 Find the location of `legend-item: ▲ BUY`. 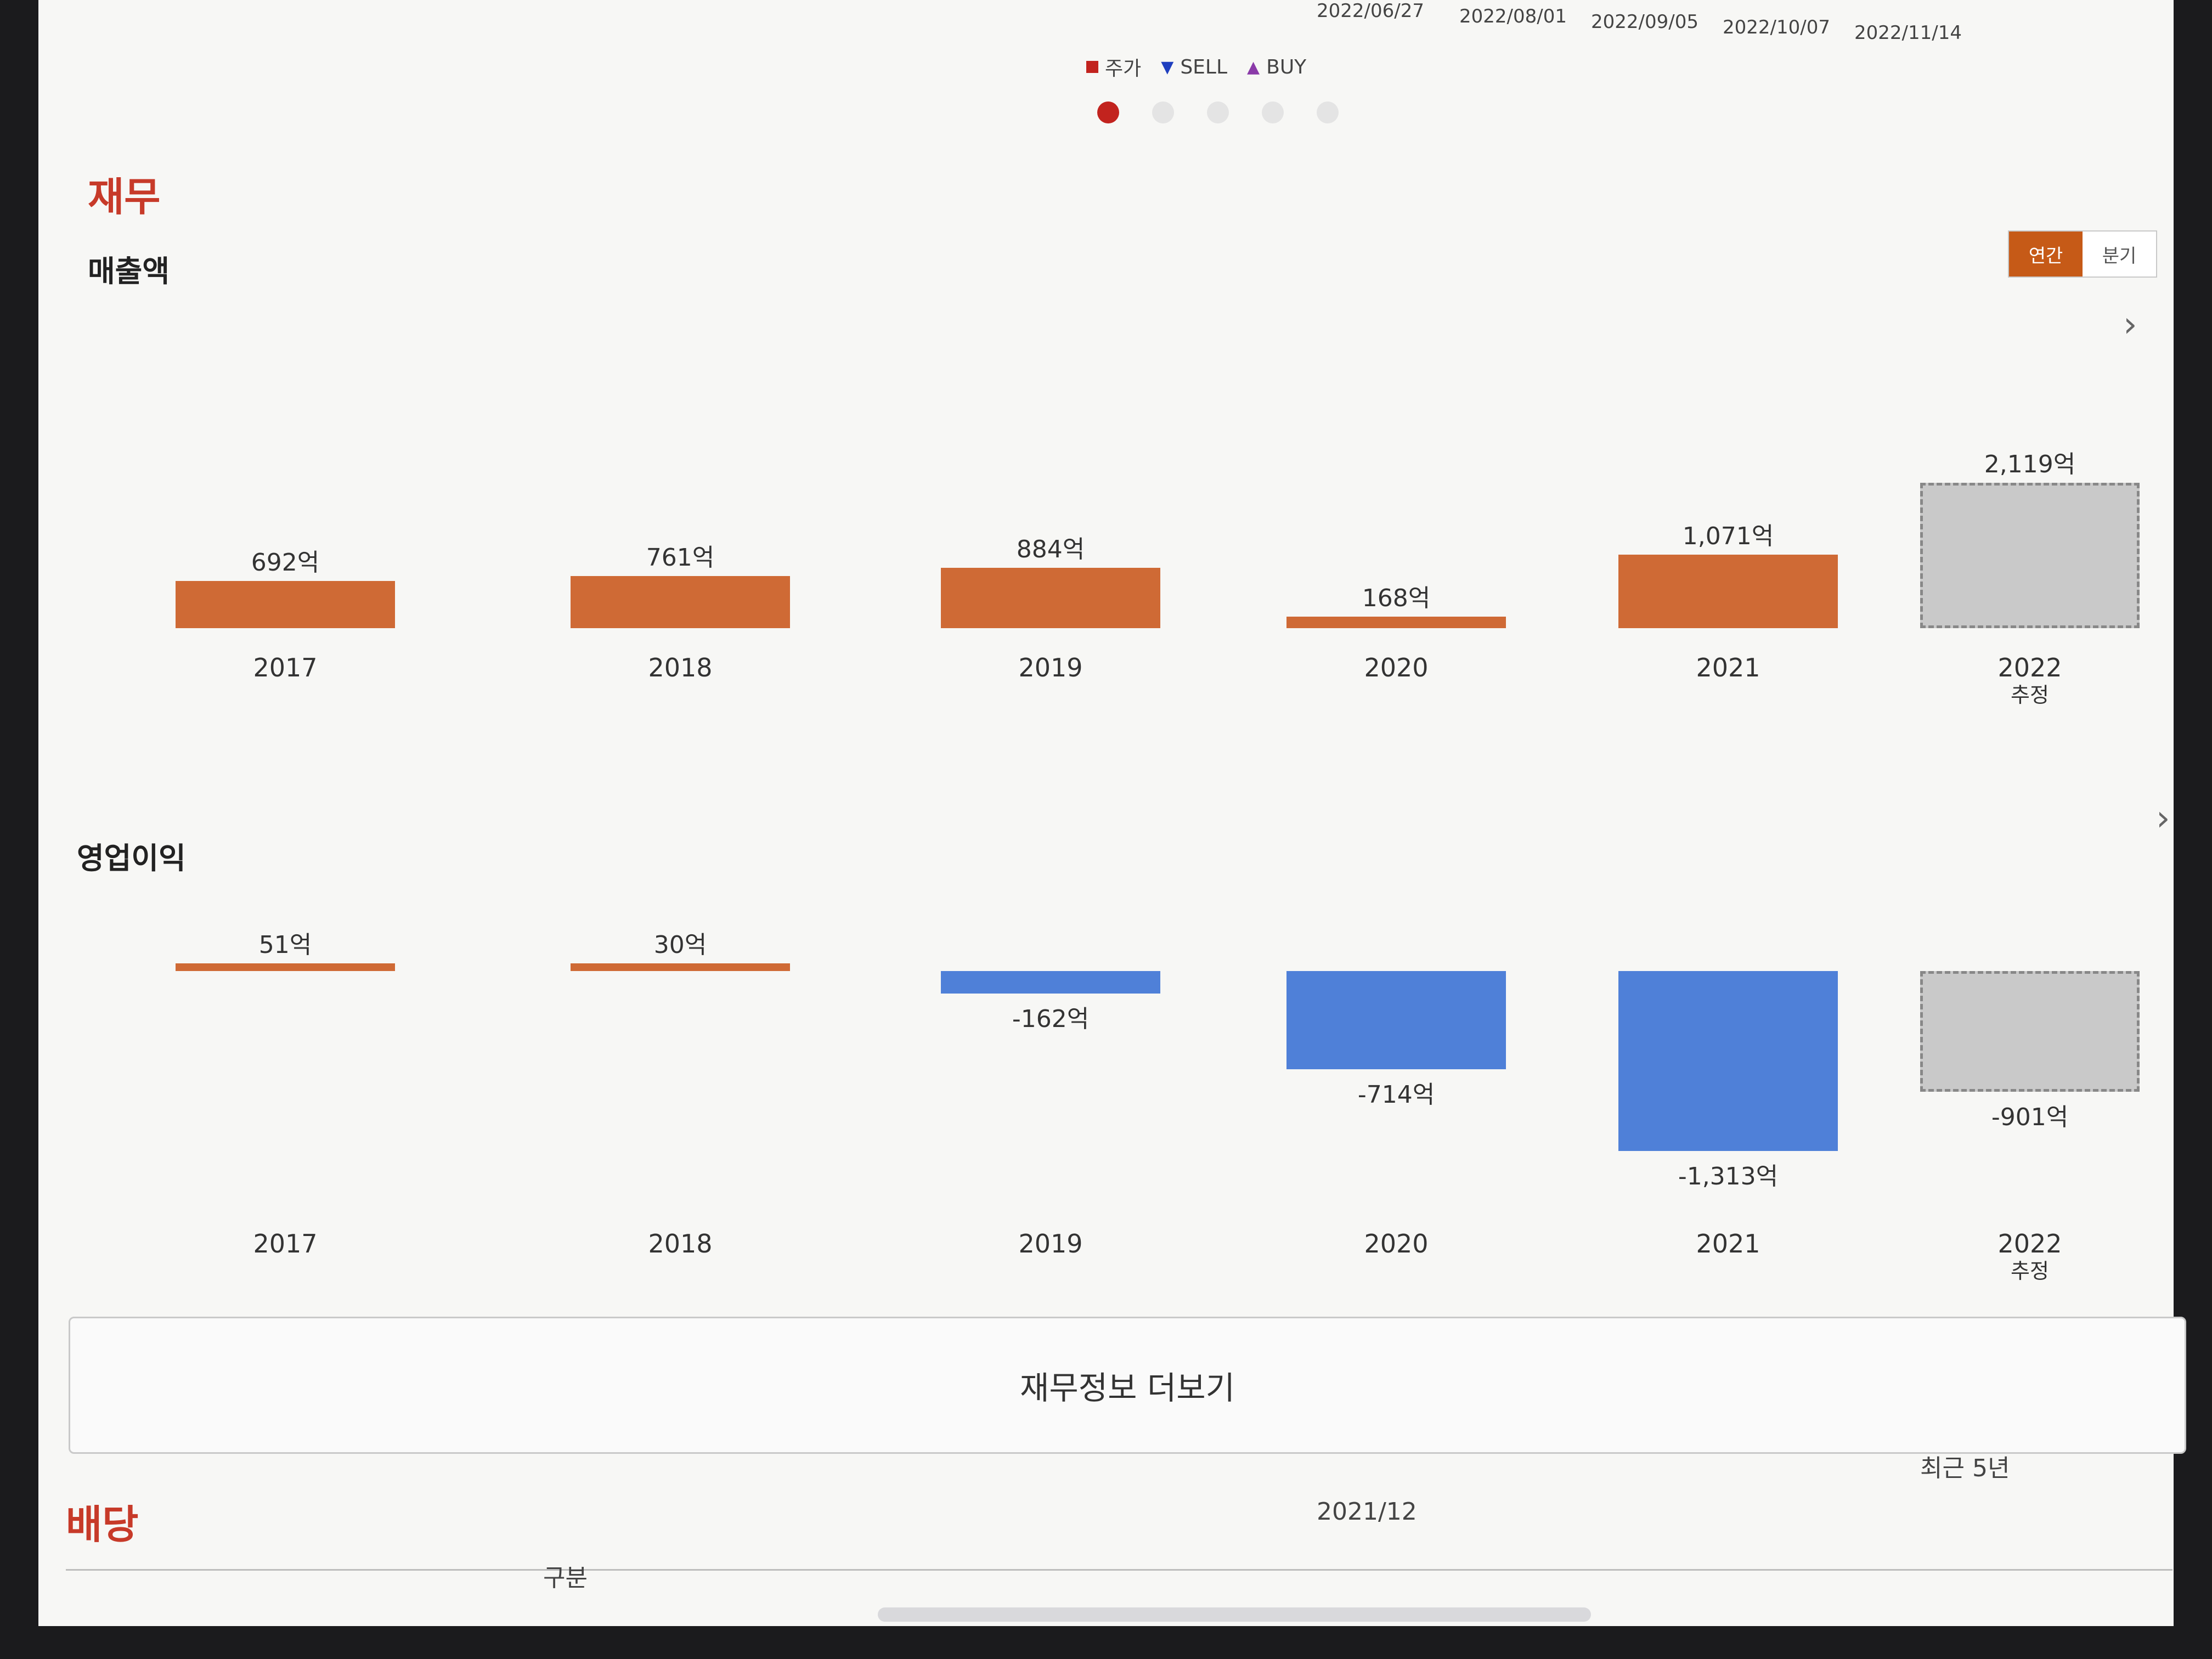

legend-item: ▲ BUY is located at coordinates (1276, 67).